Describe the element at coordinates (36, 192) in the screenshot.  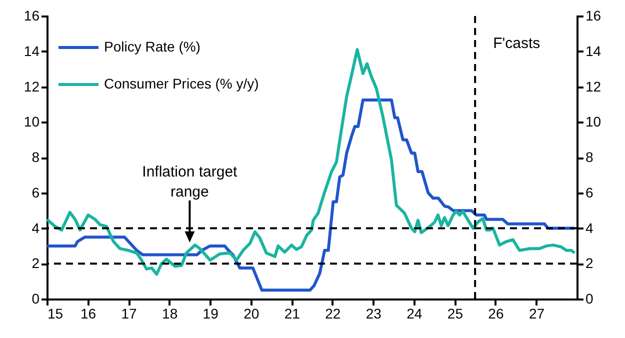
I see `y-tick-label: 6` at that location.